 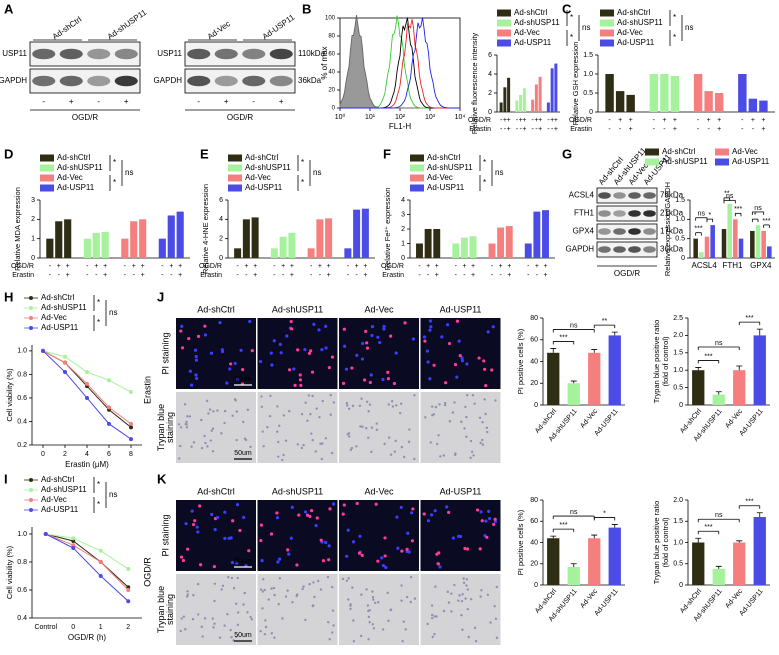 What do you see at coordinates (761, 265) in the screenshot?
I see `x-tick-label: GPX4` at bounding box center [761, 265].